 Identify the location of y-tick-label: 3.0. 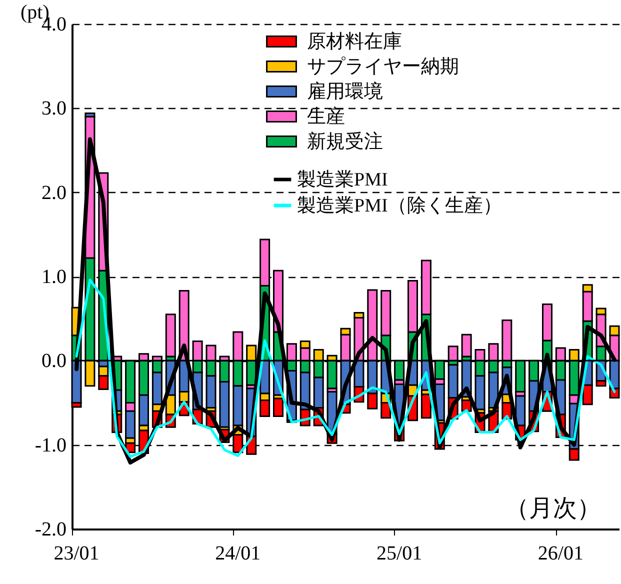
(54, 109).